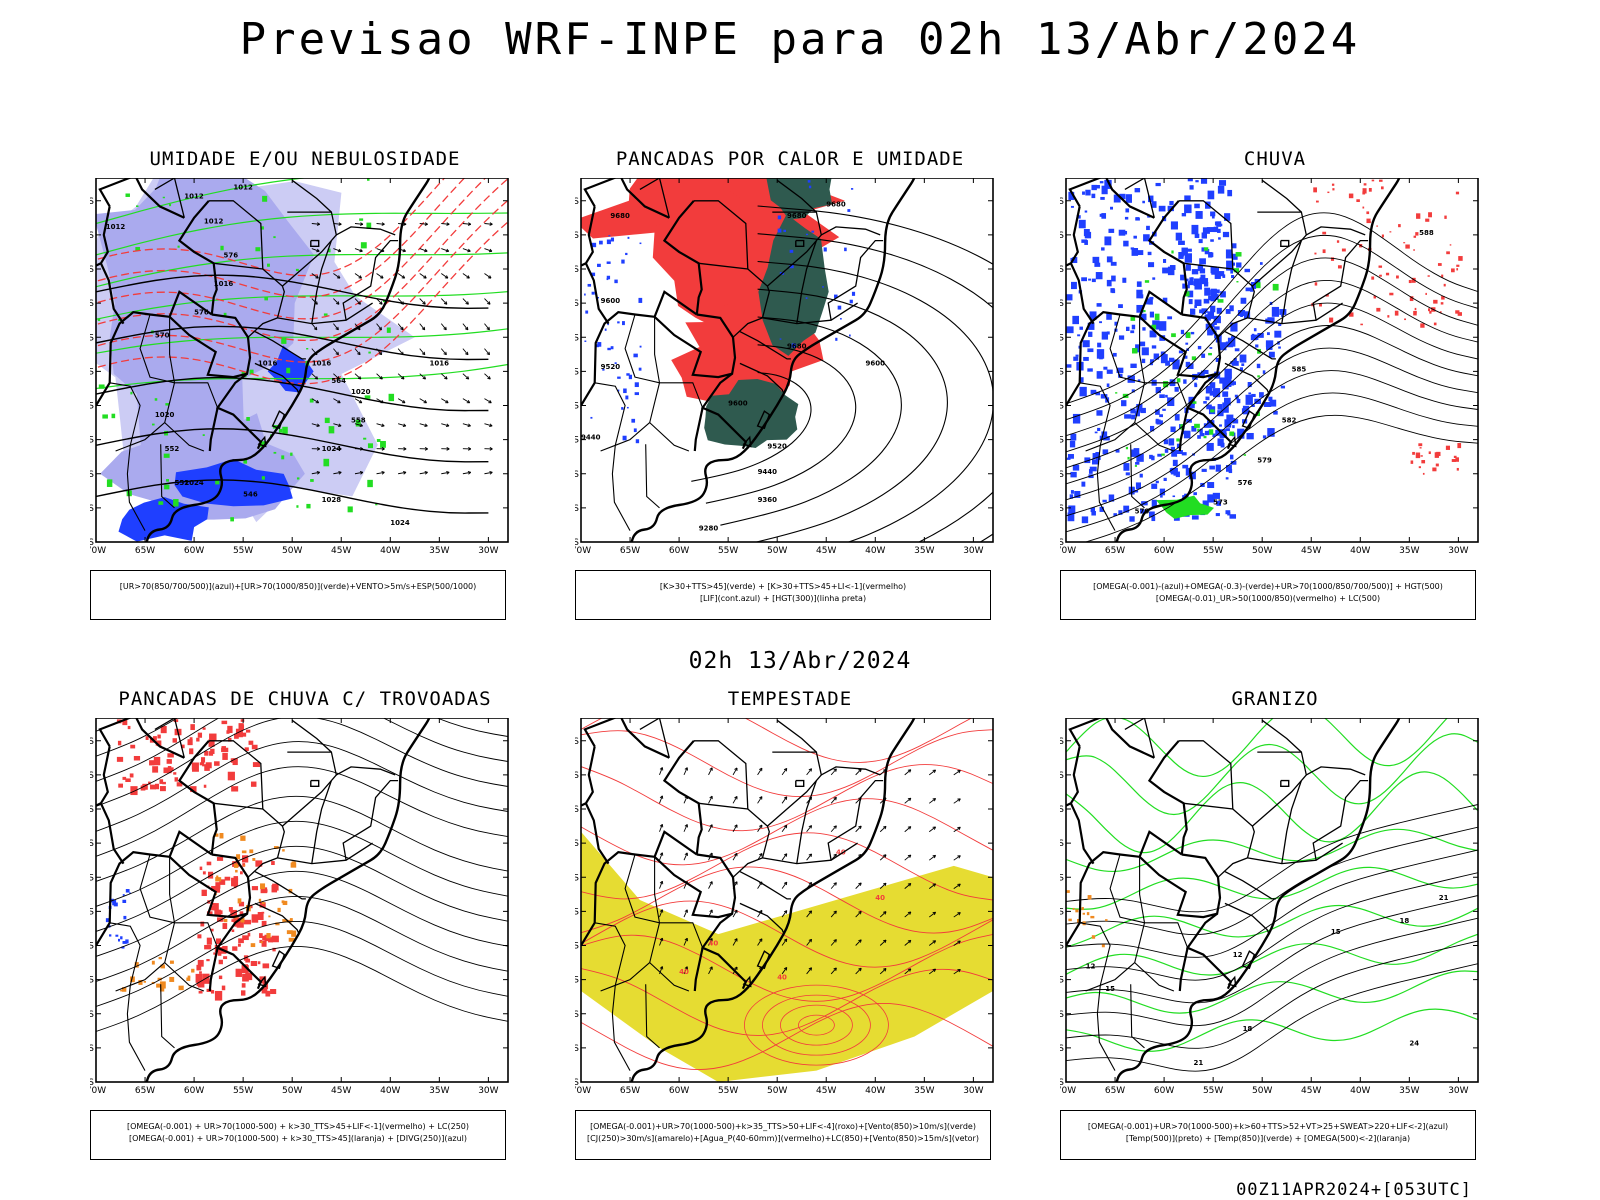 Image resolution: width=1600 pixels, height=1200 pixels. I want to click on lat-label: 39S, so click(92, 1049).